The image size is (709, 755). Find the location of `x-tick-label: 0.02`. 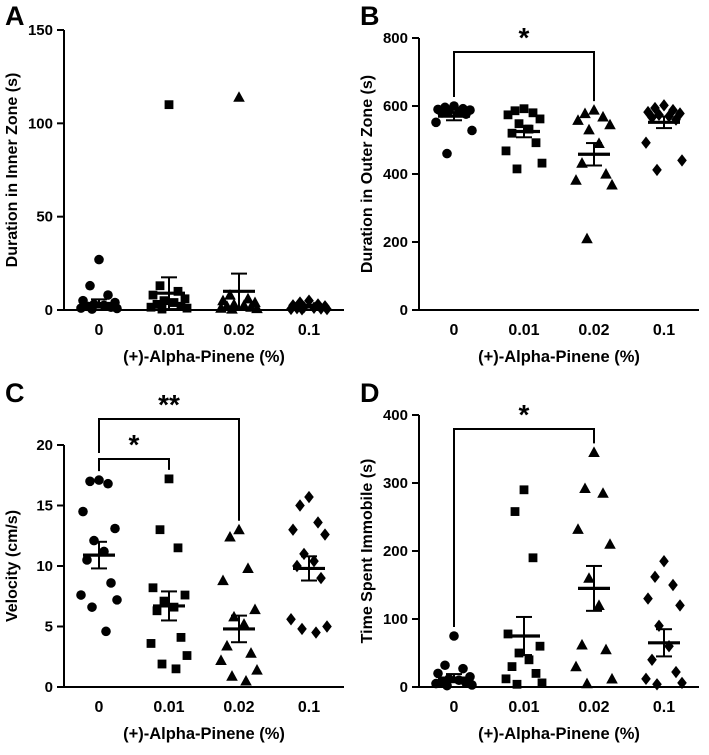

x-tick-label: 0.02 is located at coordinates (593, 330).